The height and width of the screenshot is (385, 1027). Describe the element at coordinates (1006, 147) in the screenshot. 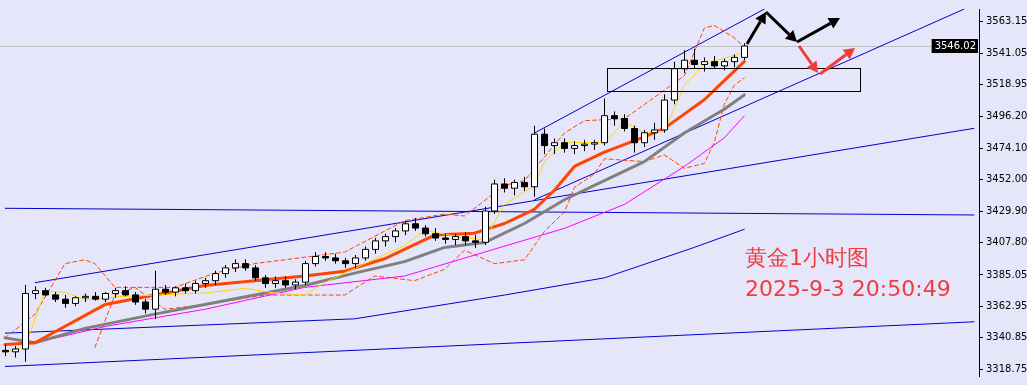

I see `y-tick-label: 3474.10` at that location.